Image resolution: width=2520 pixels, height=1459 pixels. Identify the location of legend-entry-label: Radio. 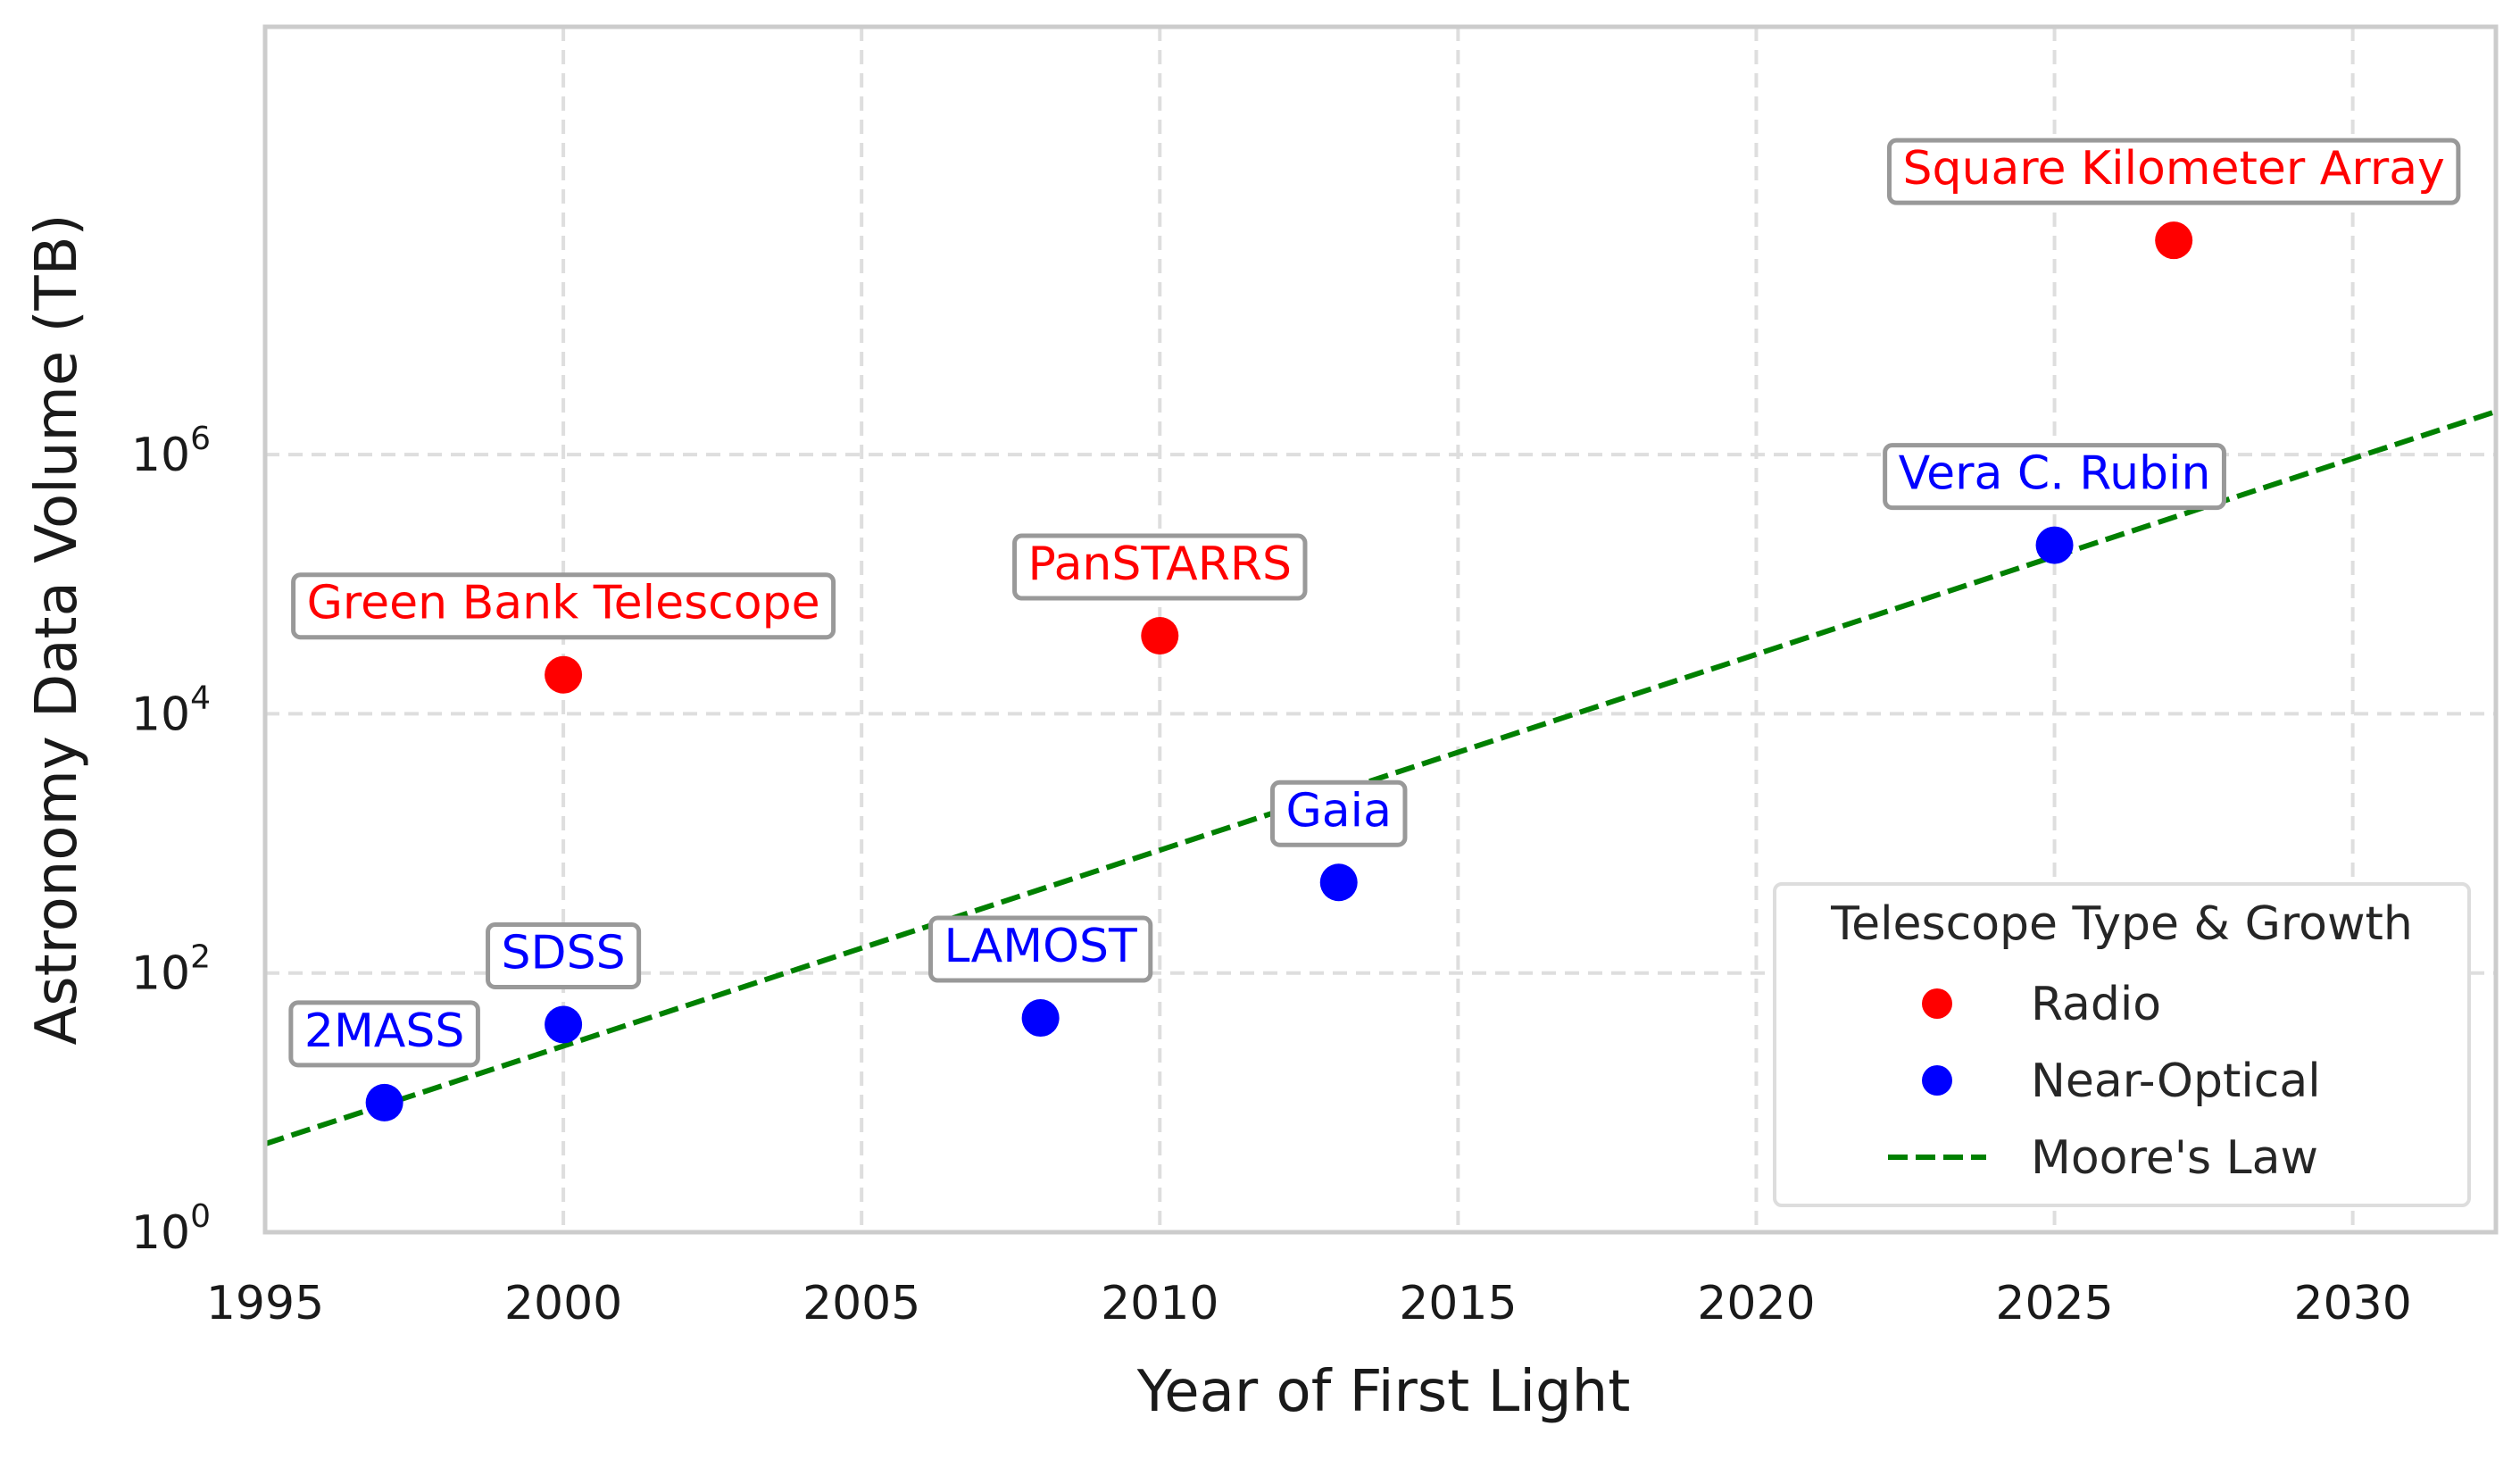
(2096, 1004).